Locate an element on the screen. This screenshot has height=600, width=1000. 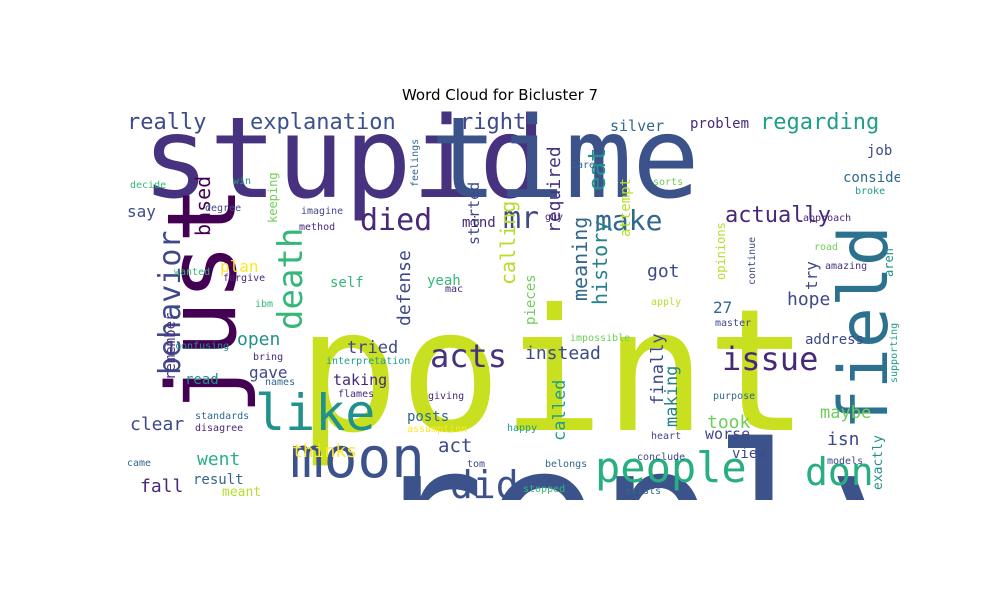
word-maybe: maybe is located at coordinates (845, 413).